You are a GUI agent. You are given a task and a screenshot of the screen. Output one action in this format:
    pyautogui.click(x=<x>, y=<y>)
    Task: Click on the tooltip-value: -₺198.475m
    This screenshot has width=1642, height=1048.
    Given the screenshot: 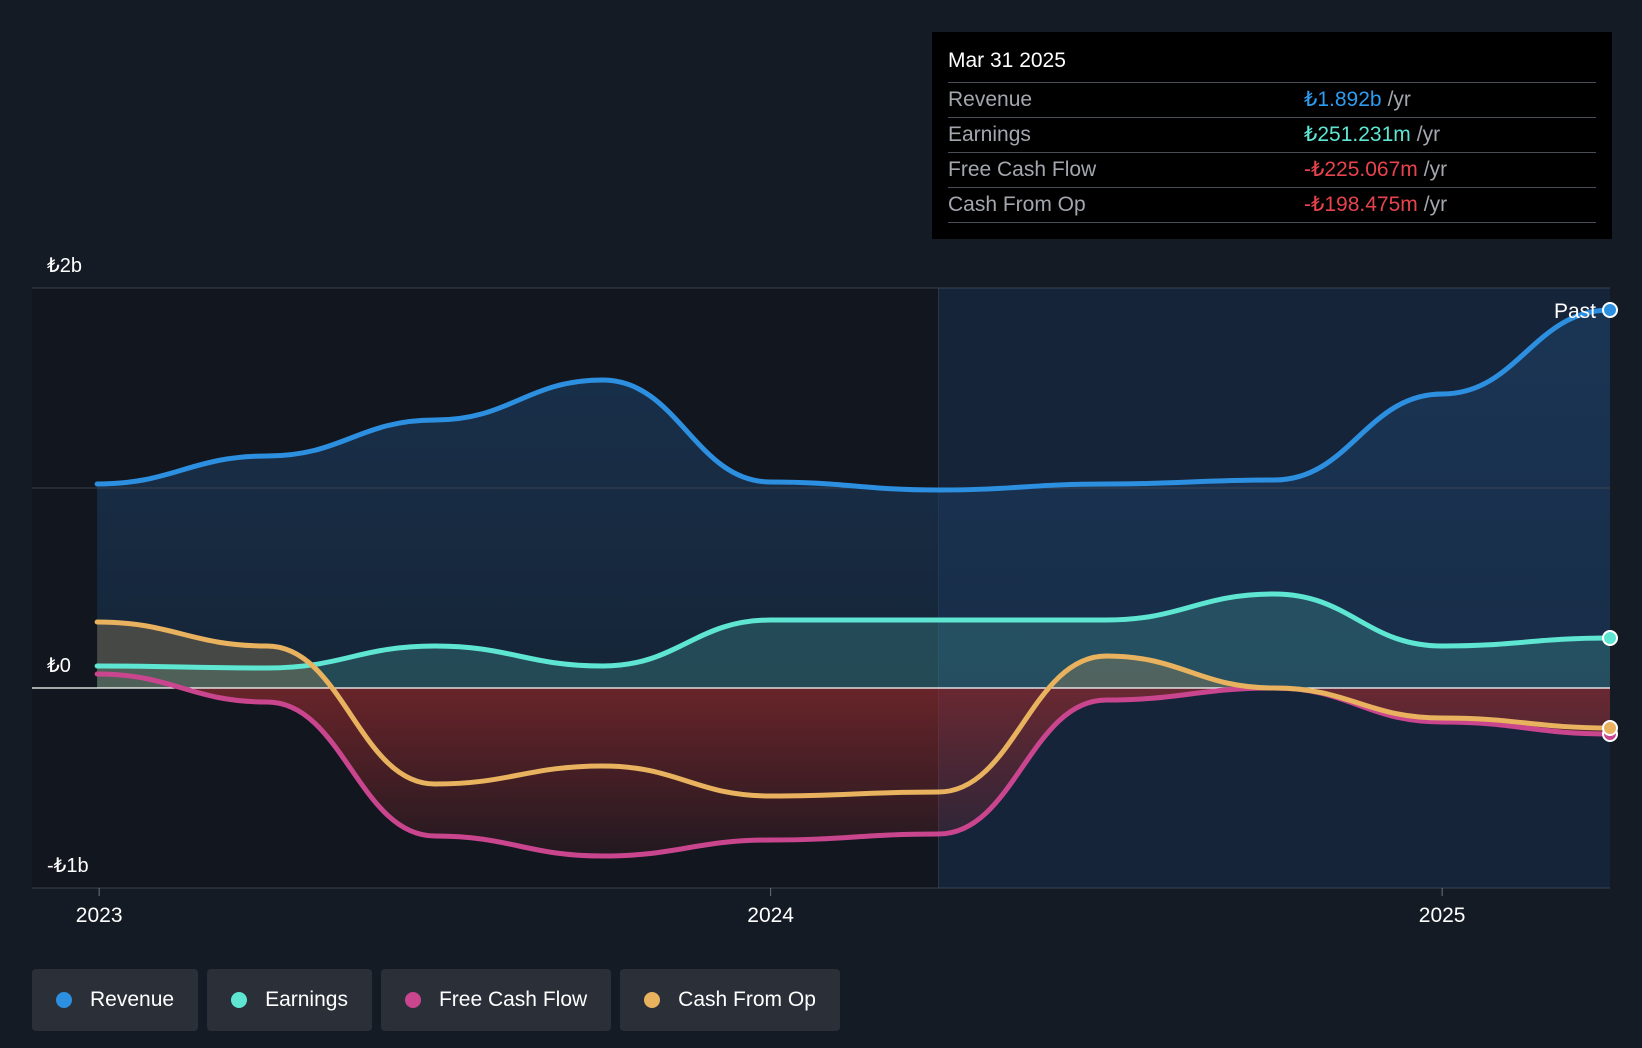 What is the action you would take?
    pyautogui.click(x=1361, y=204)
    